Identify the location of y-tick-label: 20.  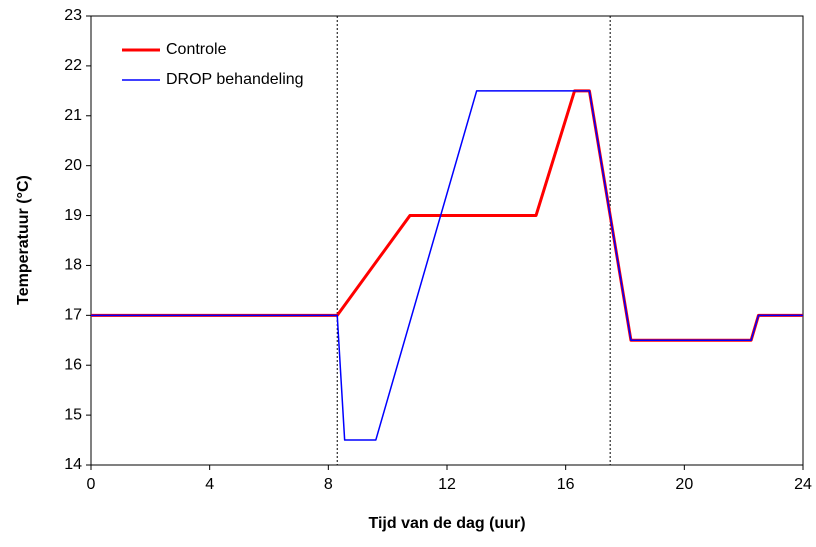
(73, 165).